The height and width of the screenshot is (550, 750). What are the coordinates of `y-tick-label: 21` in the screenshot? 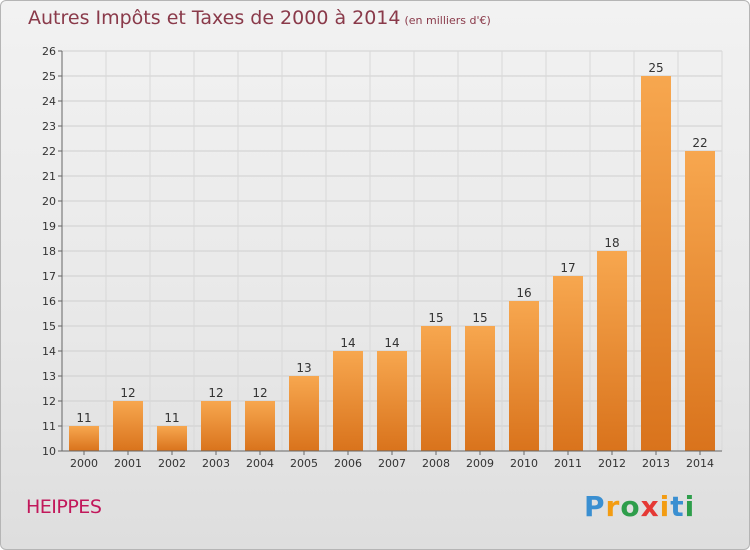 It's located at (49, 176).